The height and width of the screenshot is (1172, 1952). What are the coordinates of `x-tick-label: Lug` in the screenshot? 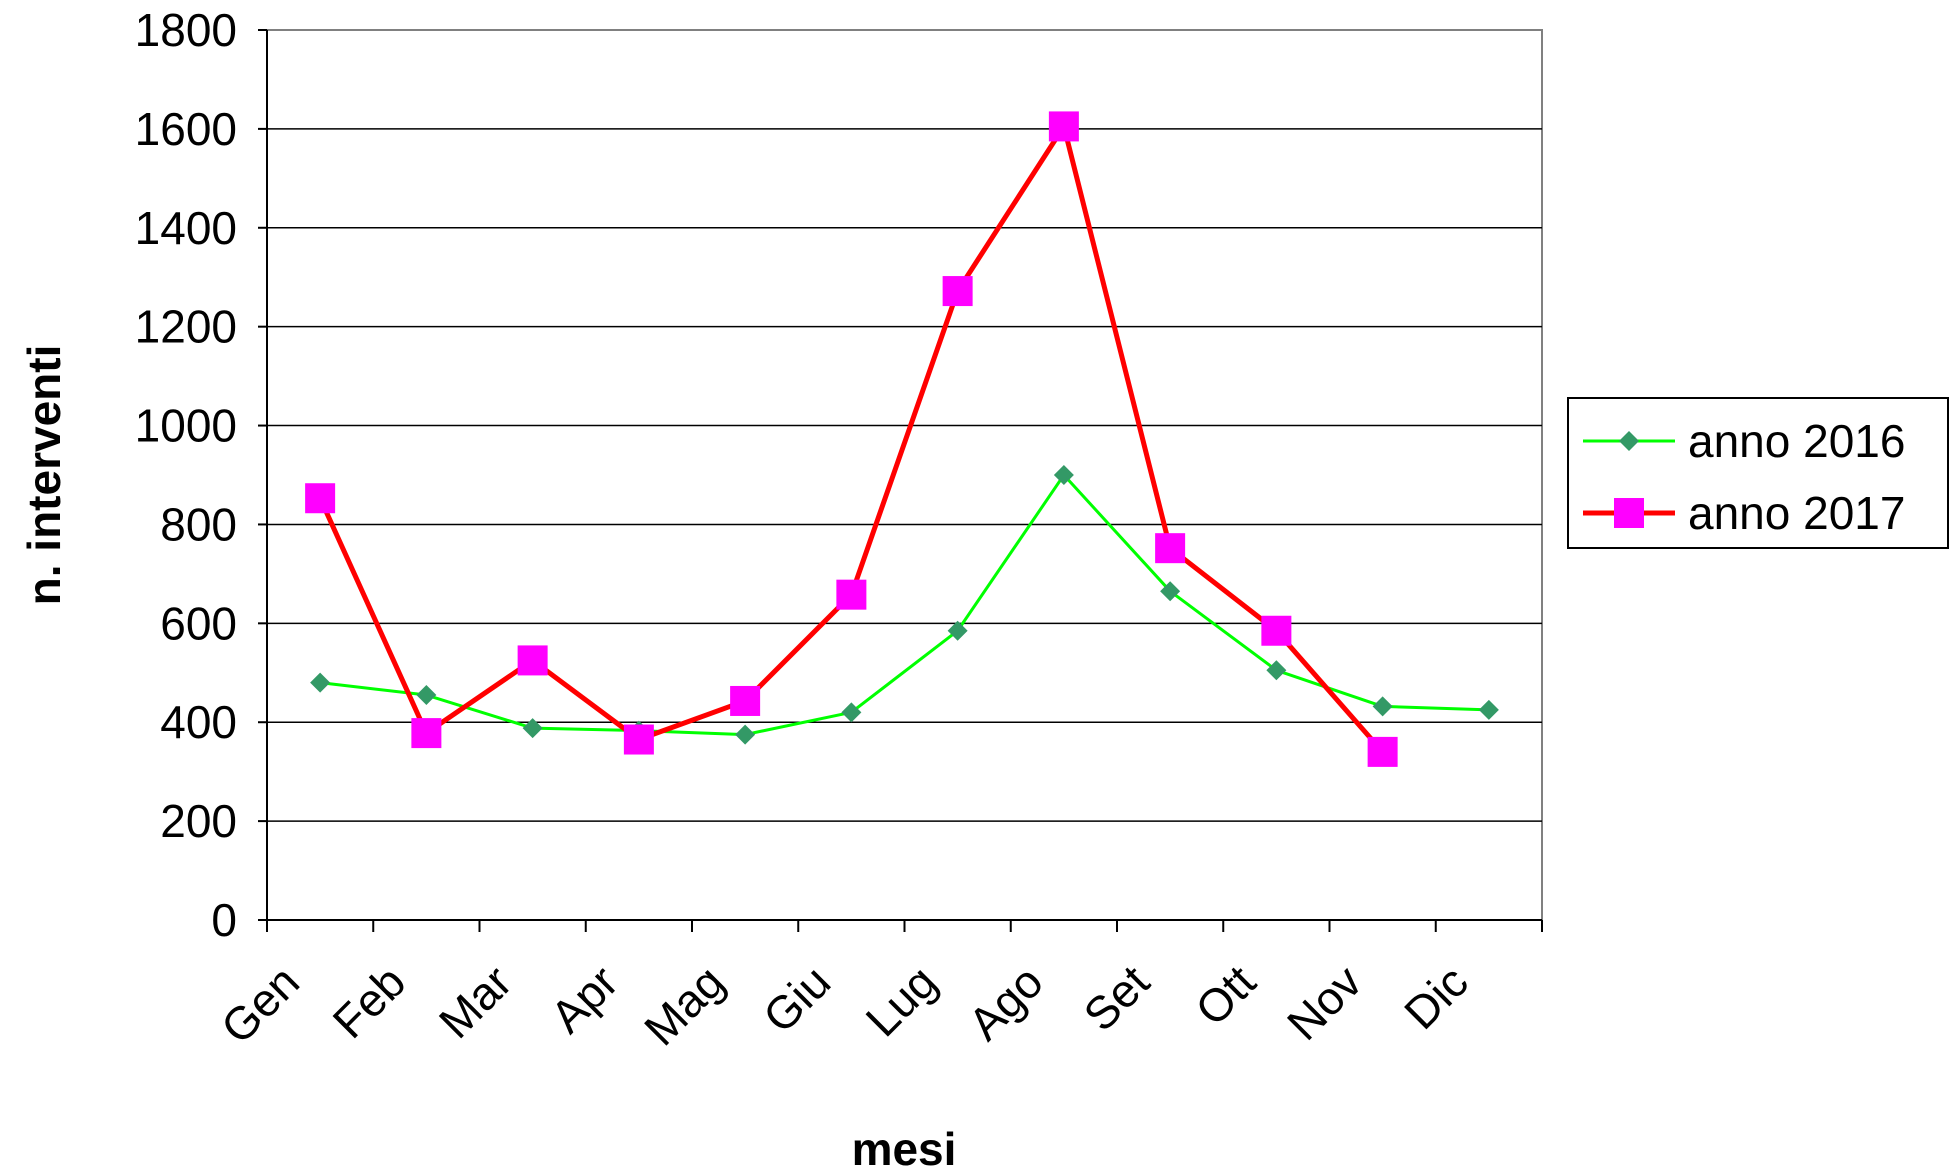 It's located at (901, 1000).